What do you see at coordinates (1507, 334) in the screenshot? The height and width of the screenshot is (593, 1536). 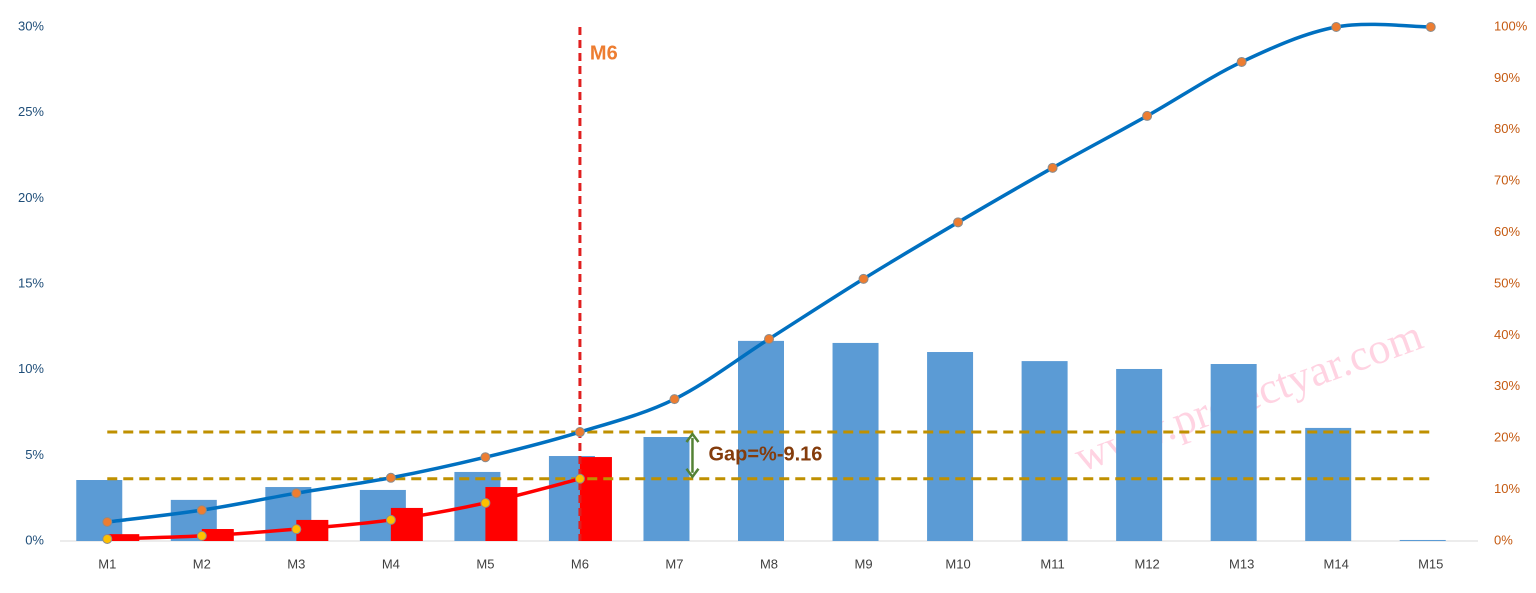 I see `y2-tick-label: 40%` at bounding box center [1507, 334].